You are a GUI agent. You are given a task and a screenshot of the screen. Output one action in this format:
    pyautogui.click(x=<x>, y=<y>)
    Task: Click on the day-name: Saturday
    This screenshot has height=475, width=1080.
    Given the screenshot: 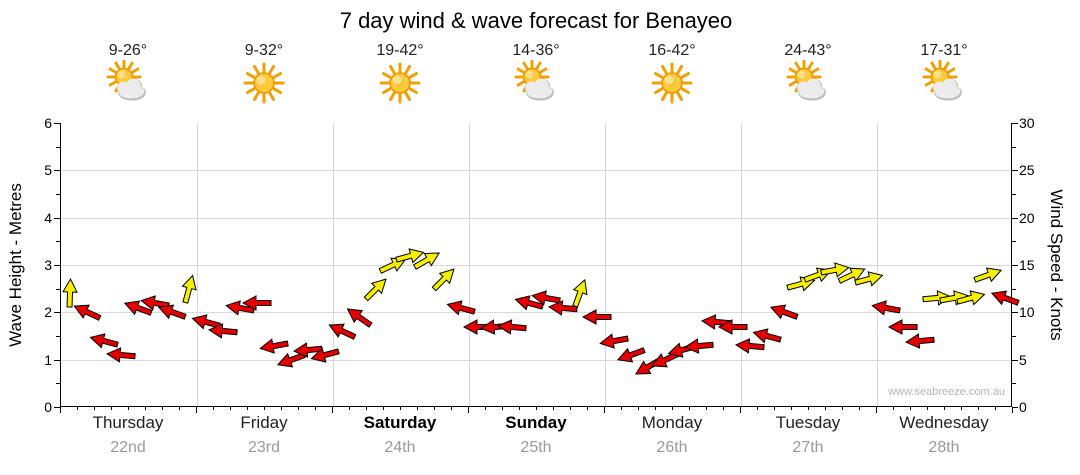 What is the action you would take?
    pyautogui.click(x=400, y=422)
    